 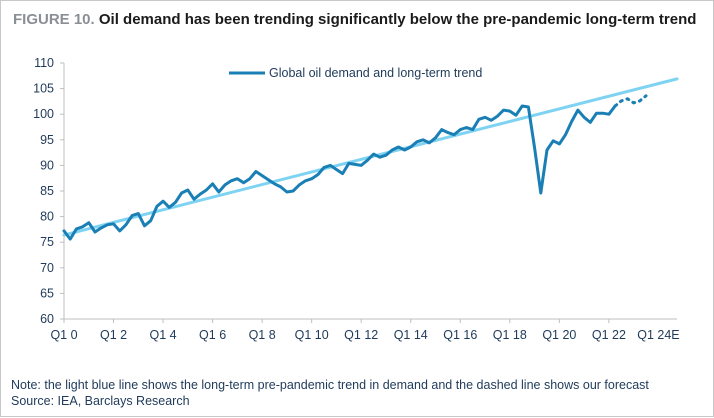 I want to click on x-tick-label: Q1 12, so click(x=361, y=335).